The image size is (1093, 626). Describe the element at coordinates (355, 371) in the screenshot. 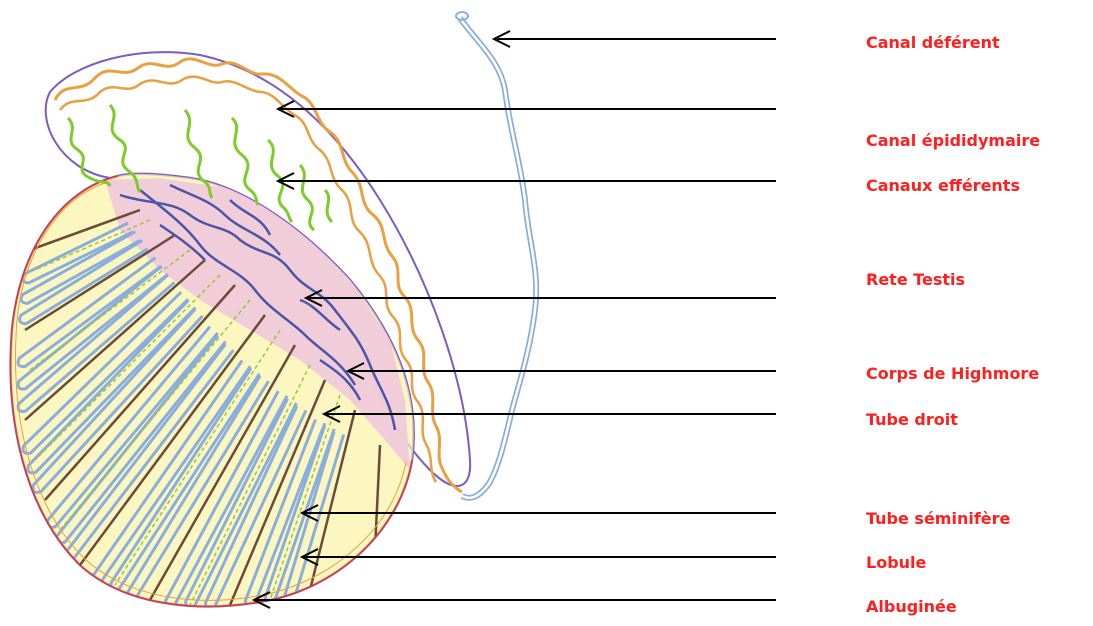

I see `arrowhead-corps-de-highmore` at that location.